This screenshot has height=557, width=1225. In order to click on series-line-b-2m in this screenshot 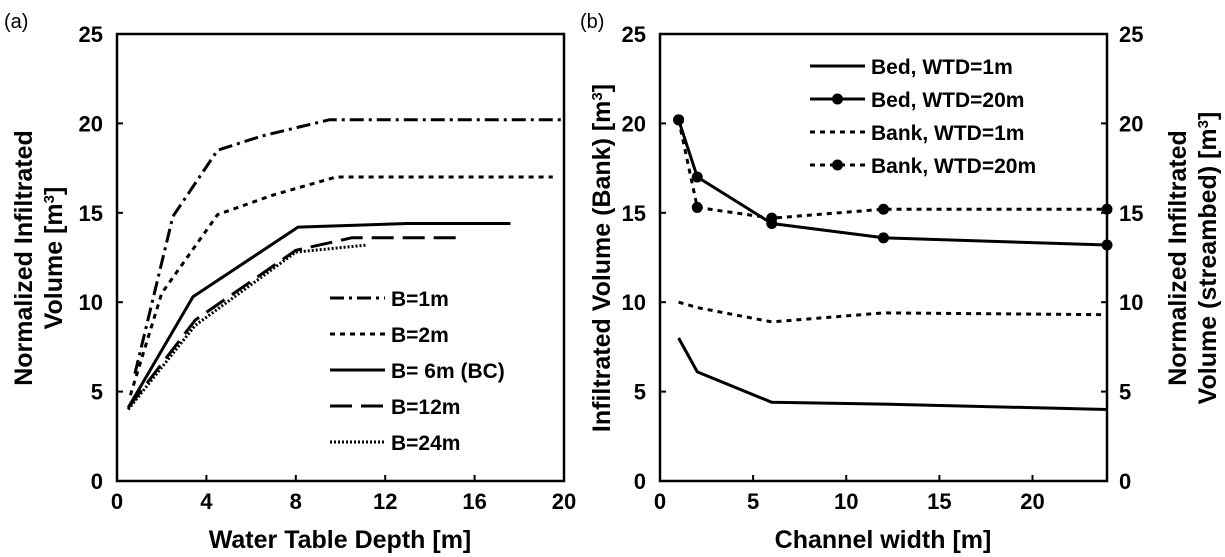, I will do `click(340, 285)`.